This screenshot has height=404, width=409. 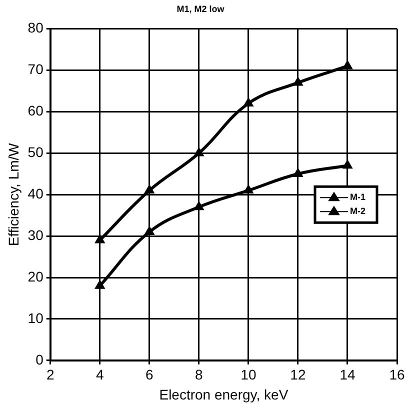 I want to click on y-tick-label: 30, so click(x=36, y=234).